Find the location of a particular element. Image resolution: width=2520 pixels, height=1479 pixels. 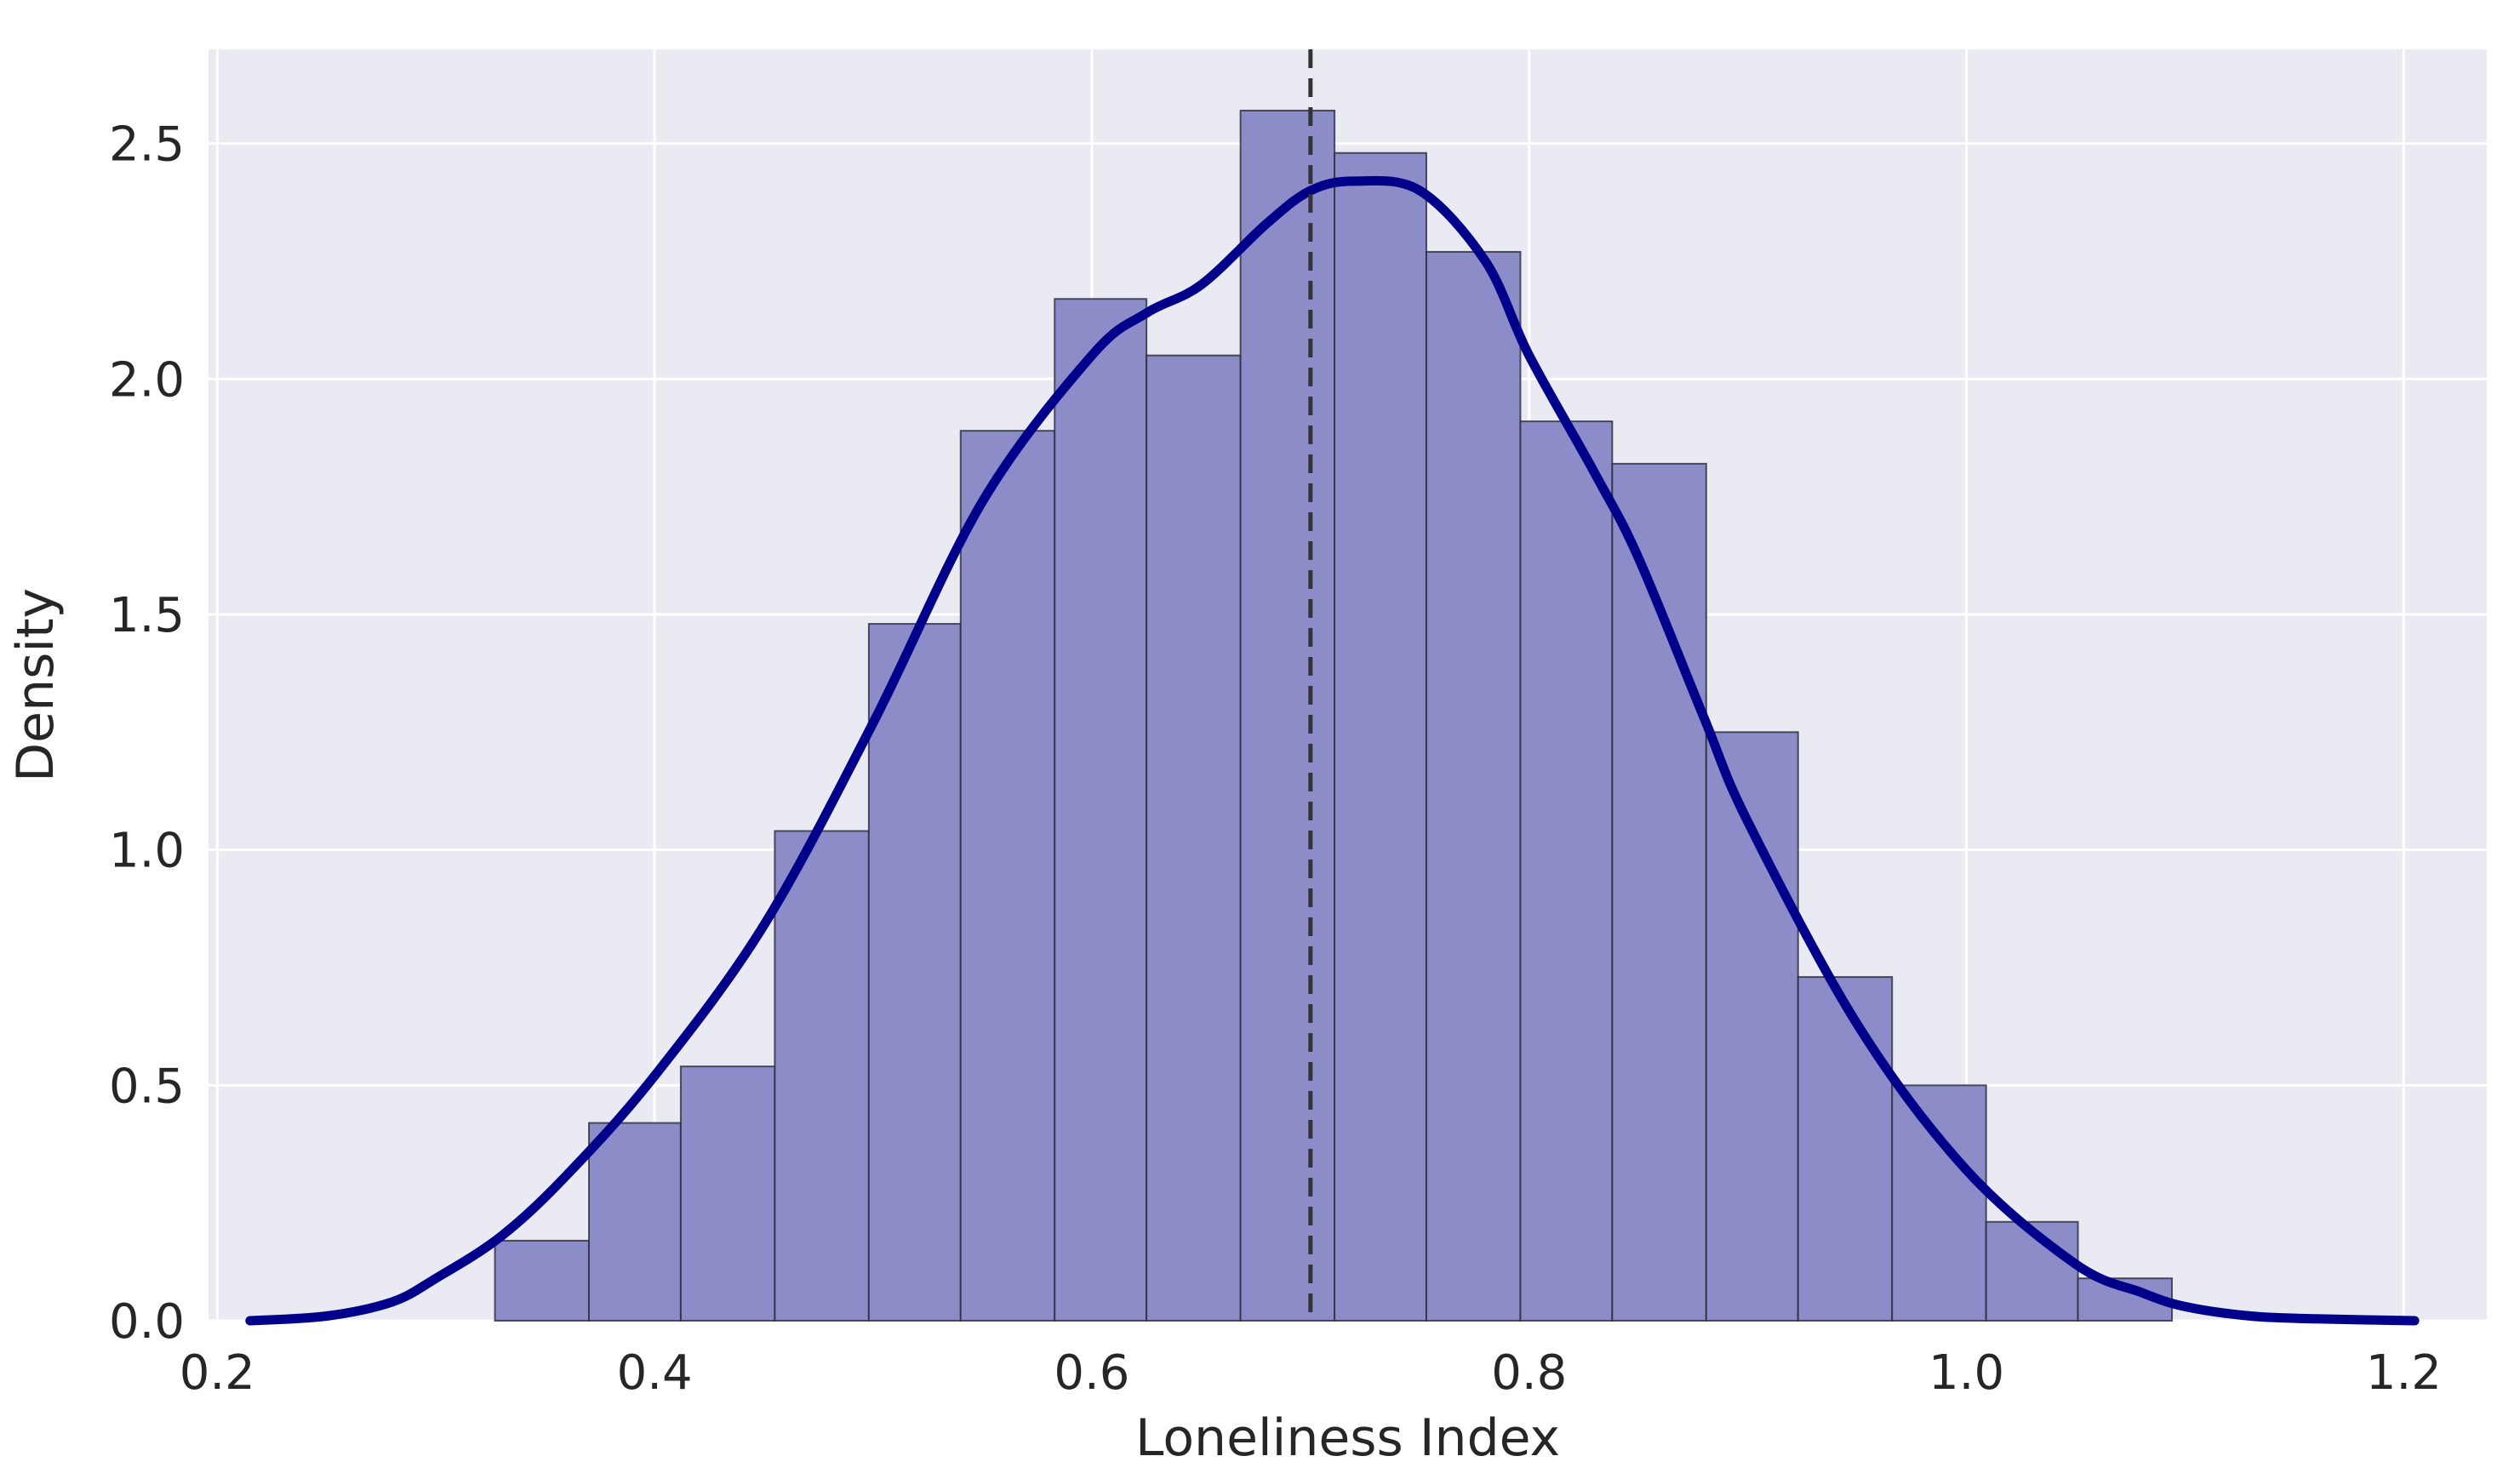

x-tick-label: 0.8 is located at coordinates (1529, 1373).